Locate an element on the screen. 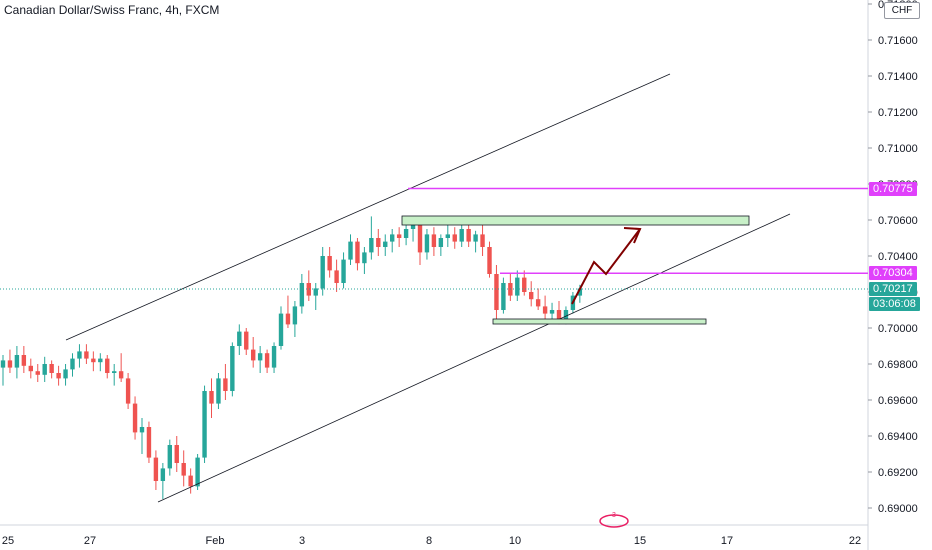  y-tick-label: 0.70400 is located at coordinates (898, 257).